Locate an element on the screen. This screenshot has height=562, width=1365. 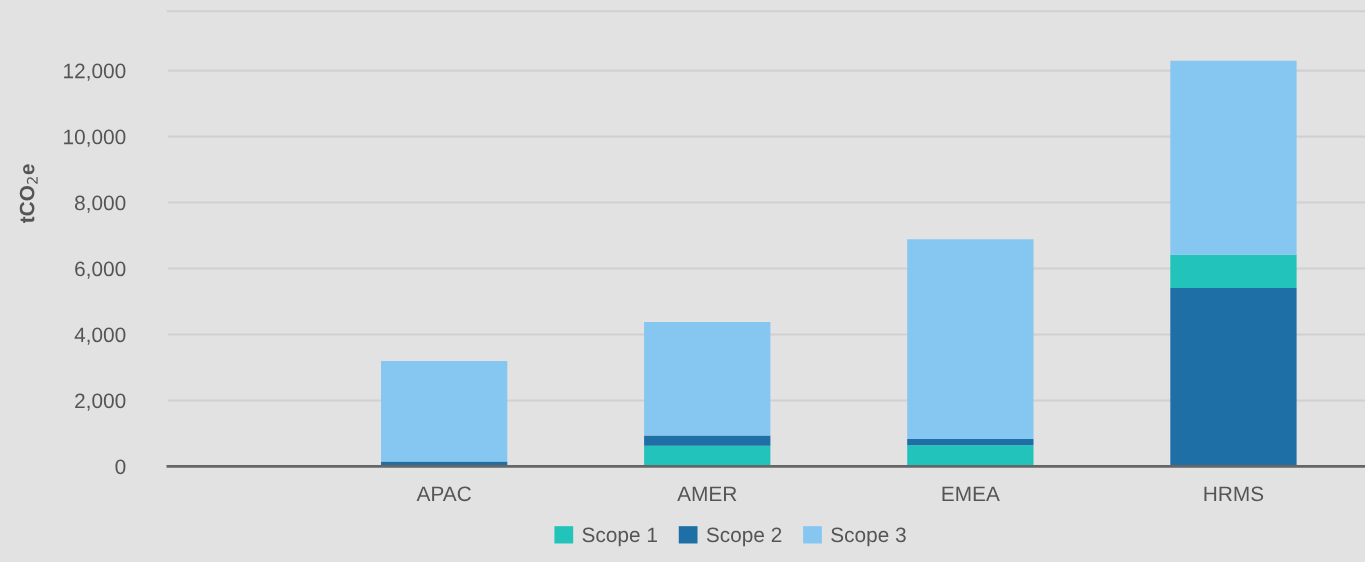
y-tick-label: 12,000 is located at coordinates (95, 72).